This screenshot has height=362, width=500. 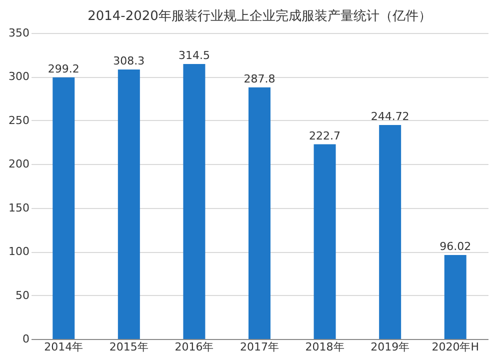 What do you see at coordinates (390, 117) in the screenshot?
I see `data-label: 244.72` at bounding box center [390, 117].